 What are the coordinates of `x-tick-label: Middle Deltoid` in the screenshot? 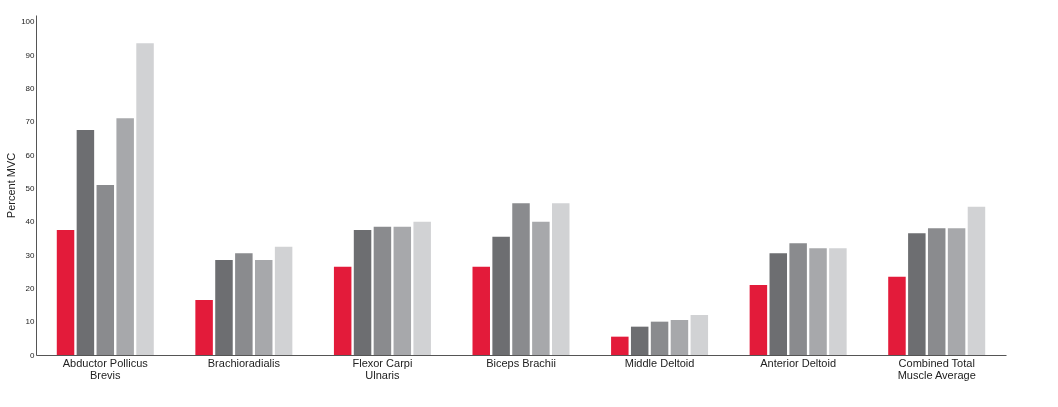 It's located at (659, 362).